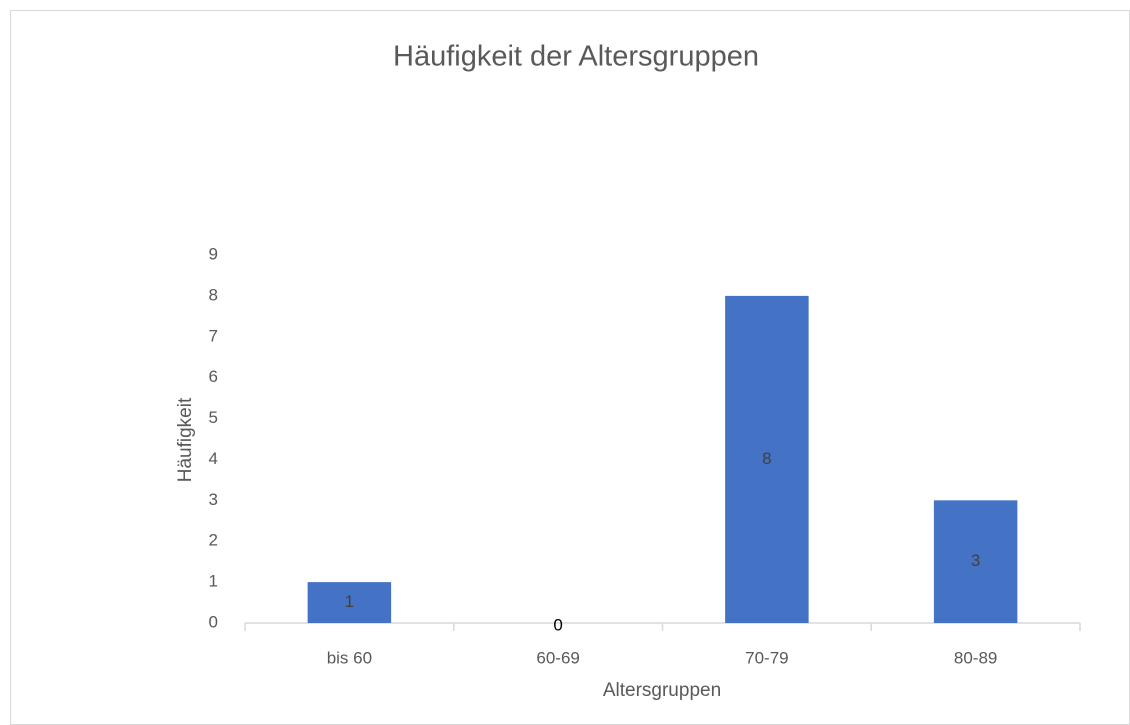  What do you see at coordinates (213, 621) in the screenshot?
I see `y-tick-label: 0` at bounding box center [213, 621].